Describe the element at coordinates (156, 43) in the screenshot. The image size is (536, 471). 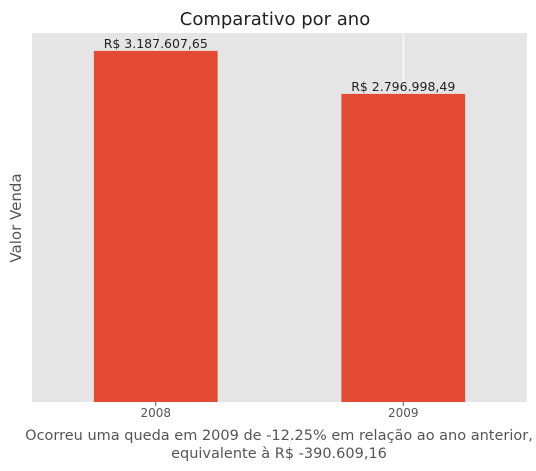
I see `data-label-2008: R$ 3.187.607,65` at that location.